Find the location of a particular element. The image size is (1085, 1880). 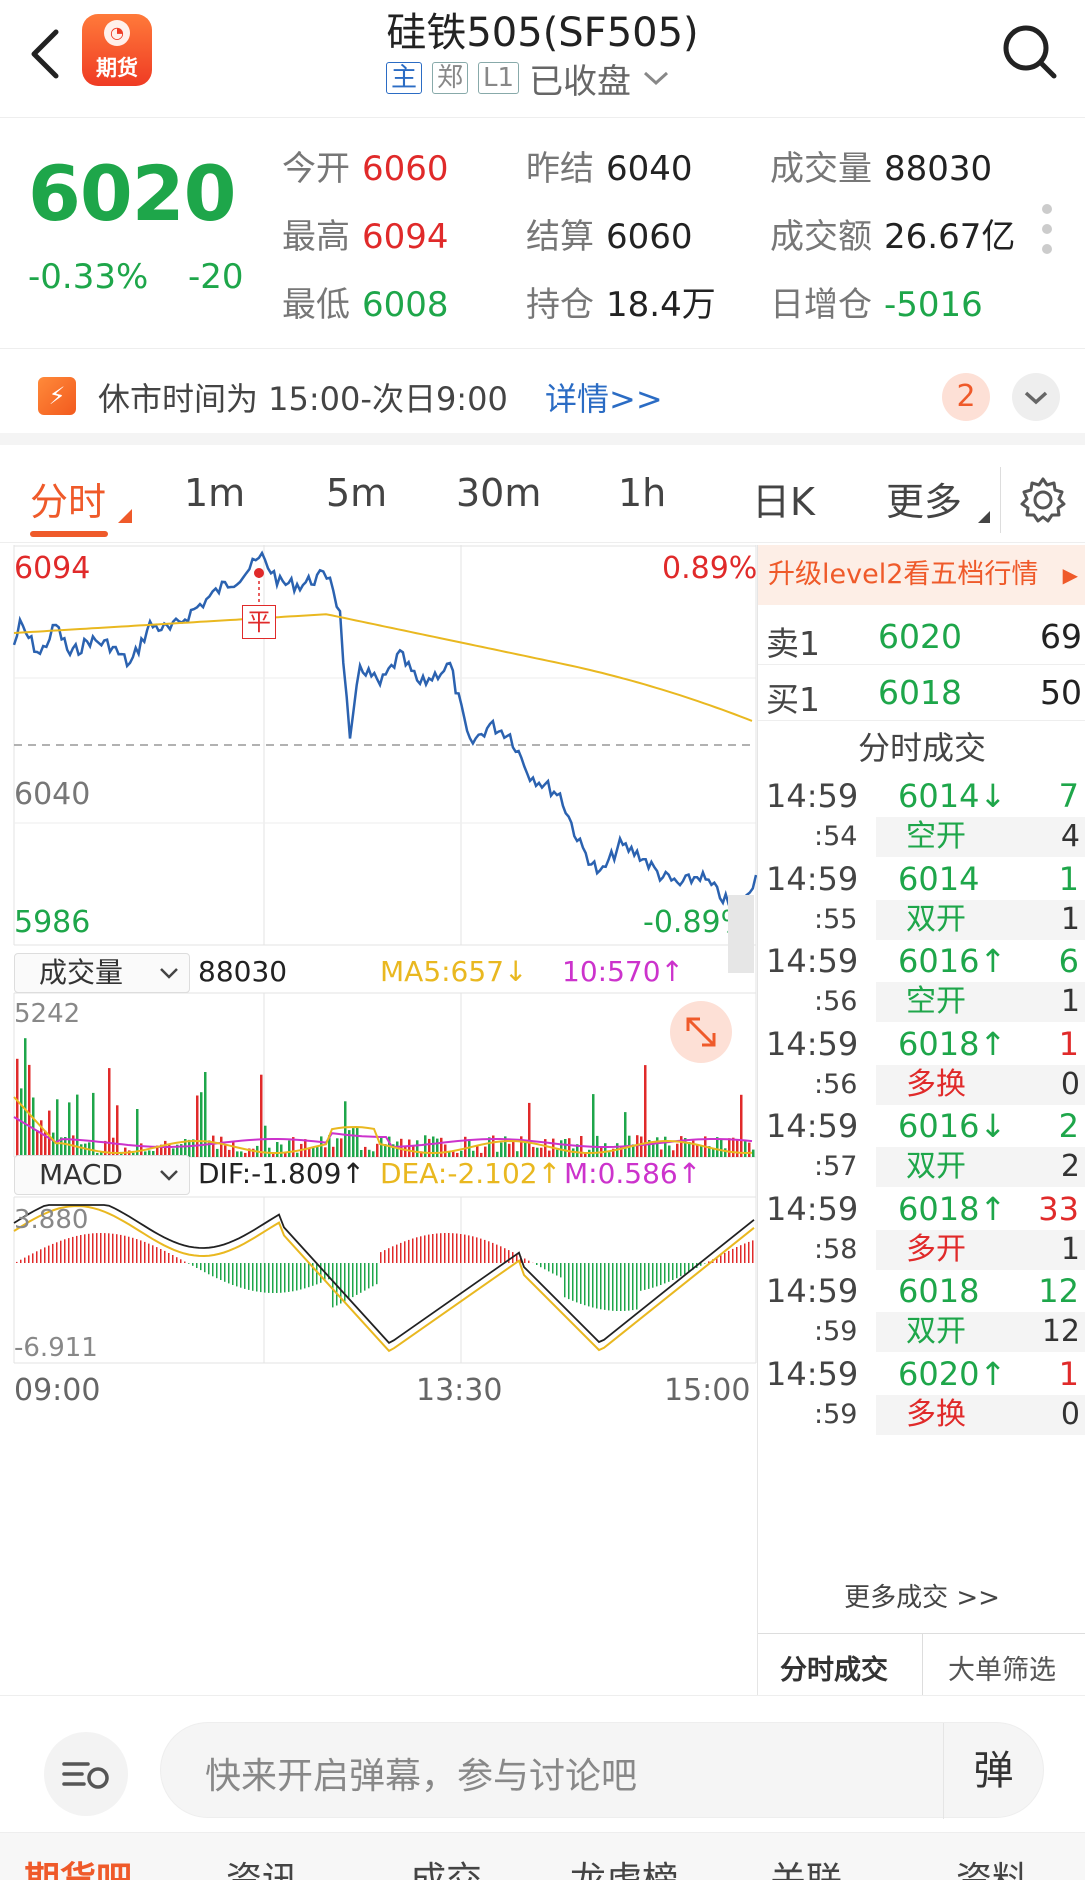

tick-type: 多换 is located at coordinates (936, 1414).